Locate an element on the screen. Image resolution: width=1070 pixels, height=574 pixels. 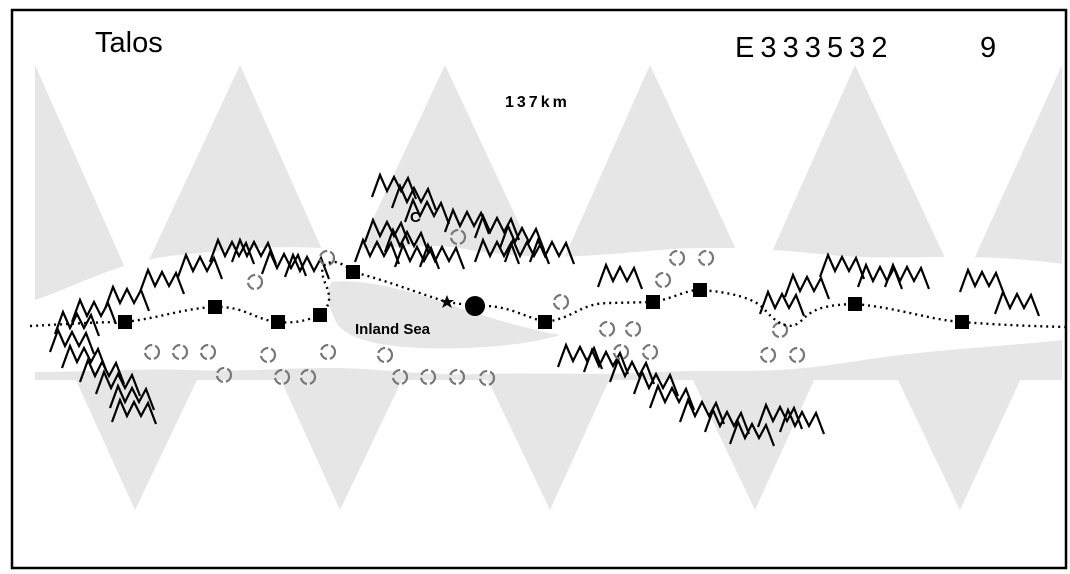
capital-star is located at coordinates (447, 301).